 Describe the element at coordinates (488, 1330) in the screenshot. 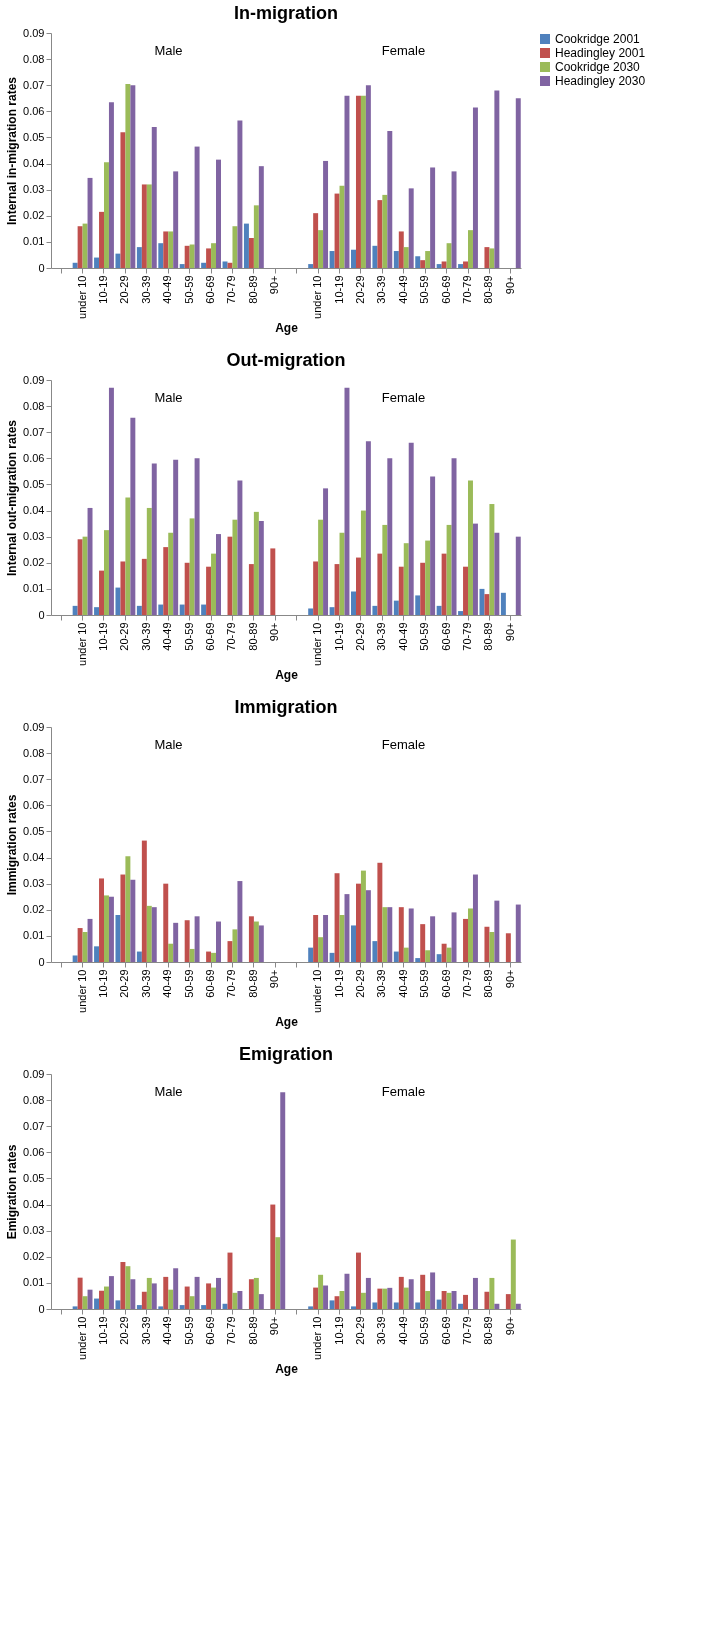

I see `x-tick-label: 80-89` at that location.